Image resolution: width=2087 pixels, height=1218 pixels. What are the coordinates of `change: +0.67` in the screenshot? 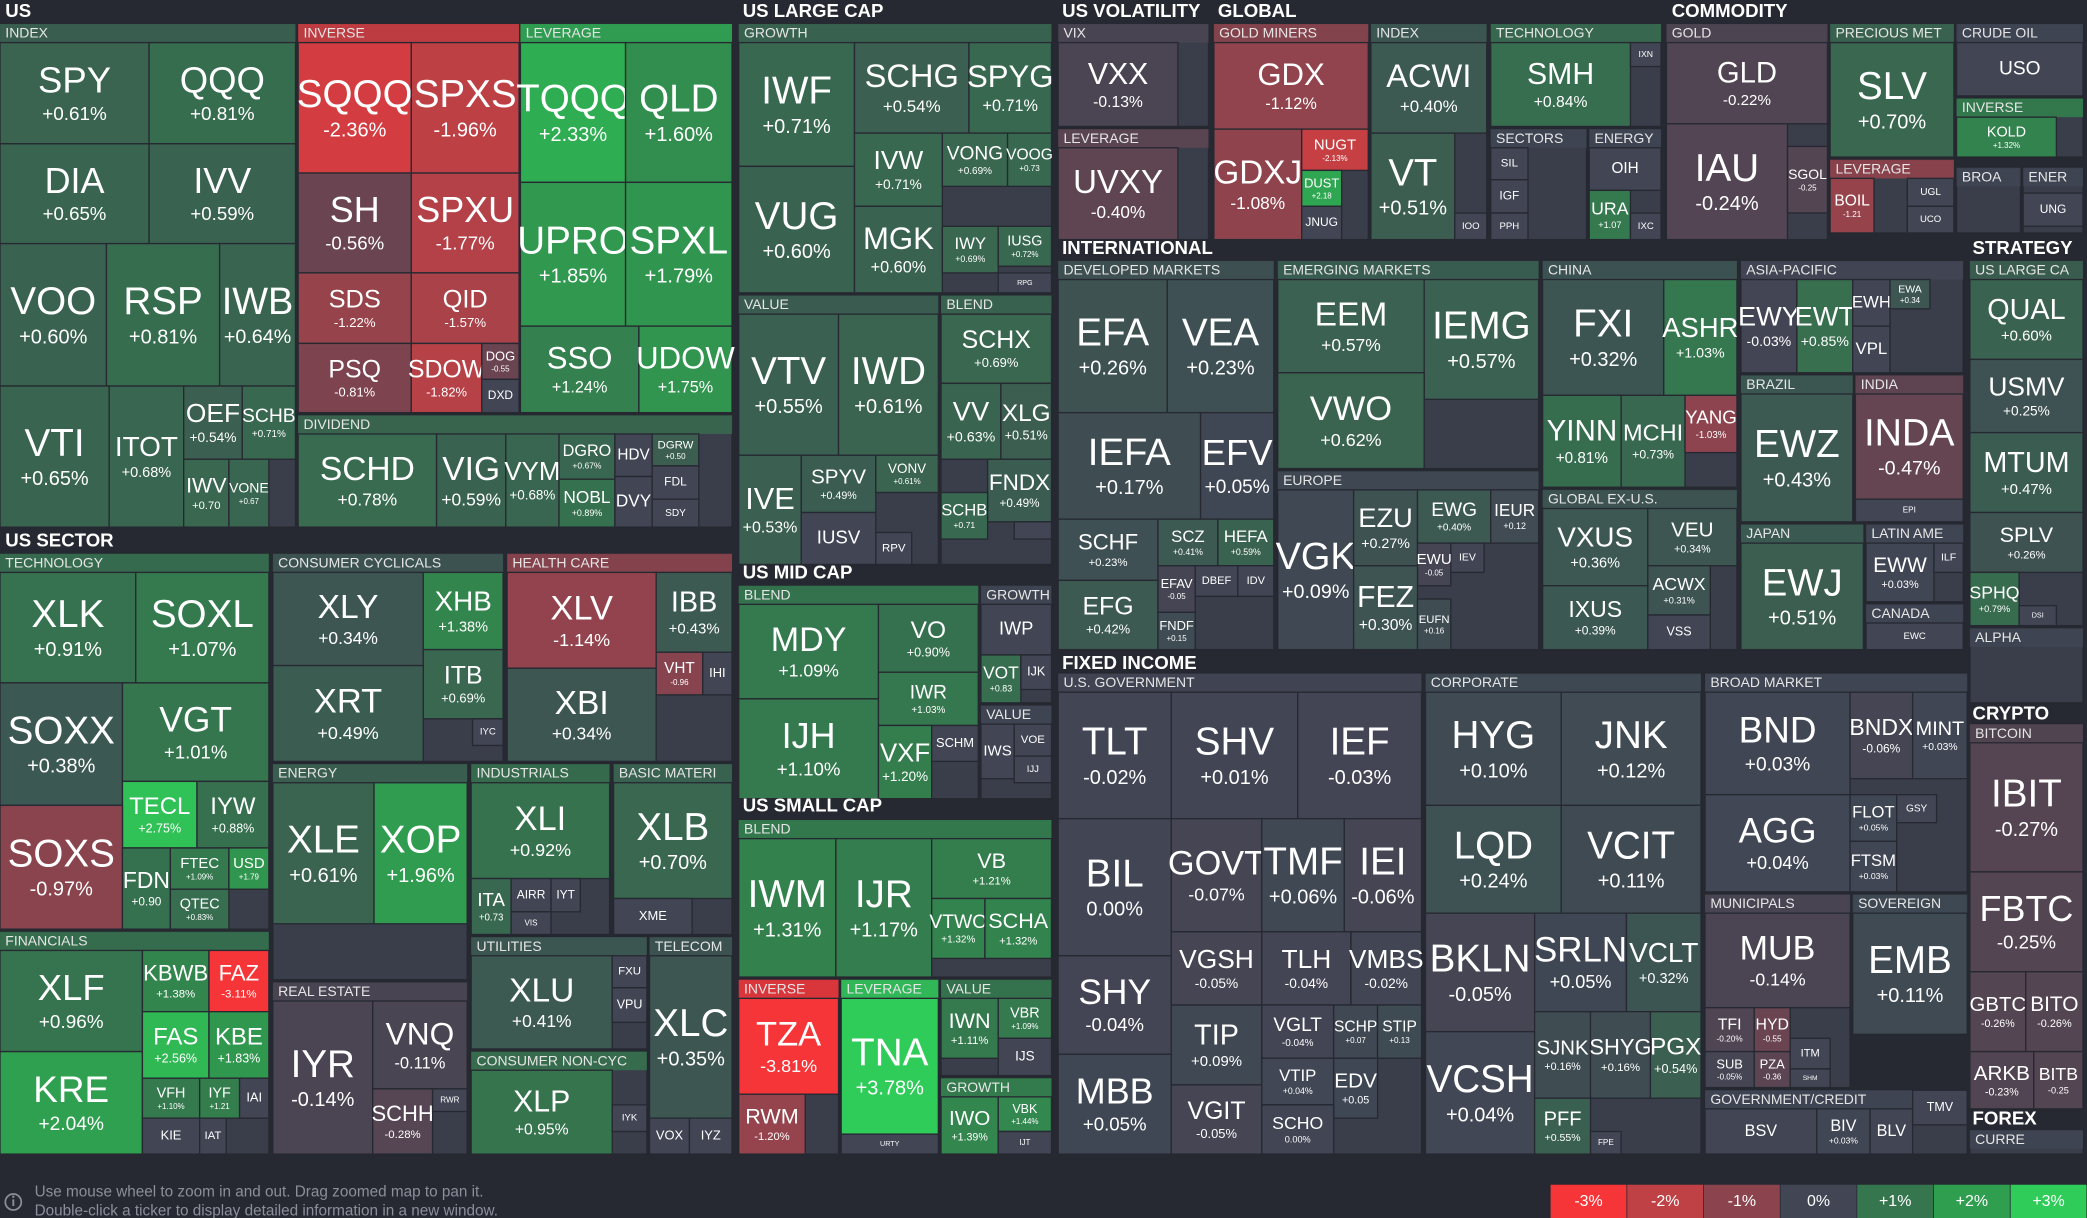 It's located at (249, 501).